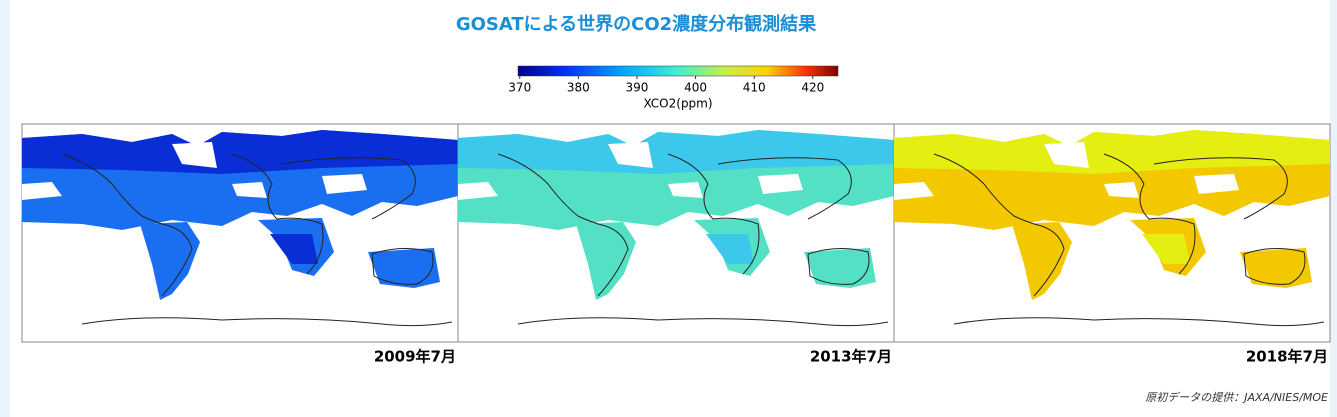 This screenshot has height=417, width=1337. I want to click on colorbar-tick-label: 420, so click(812, 88).